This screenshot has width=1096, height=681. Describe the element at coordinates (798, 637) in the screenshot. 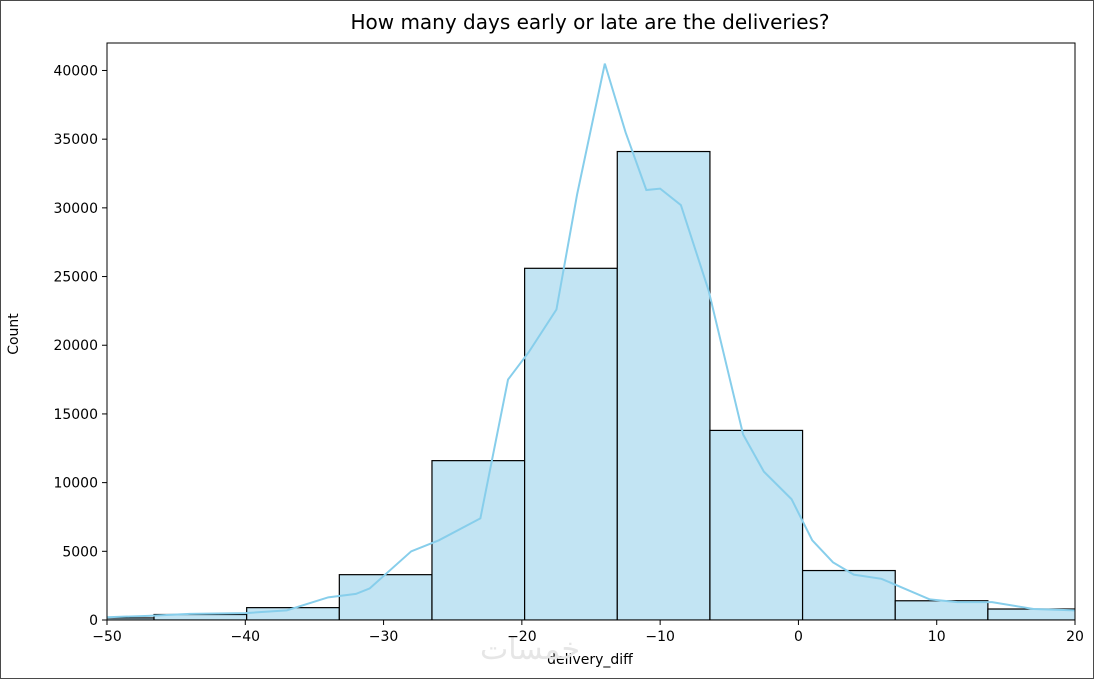

I see `x-tick-label: 0` at that location.